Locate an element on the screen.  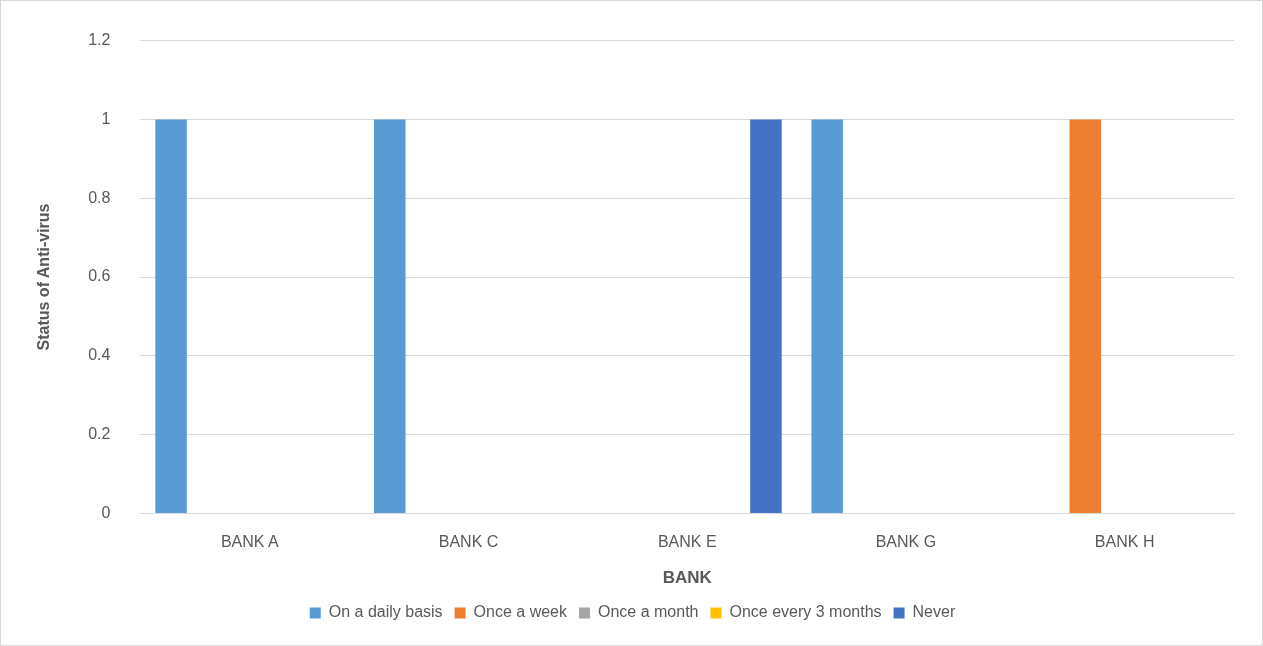
y-tick-label: 1.2 is located at coordinates (99, 40).